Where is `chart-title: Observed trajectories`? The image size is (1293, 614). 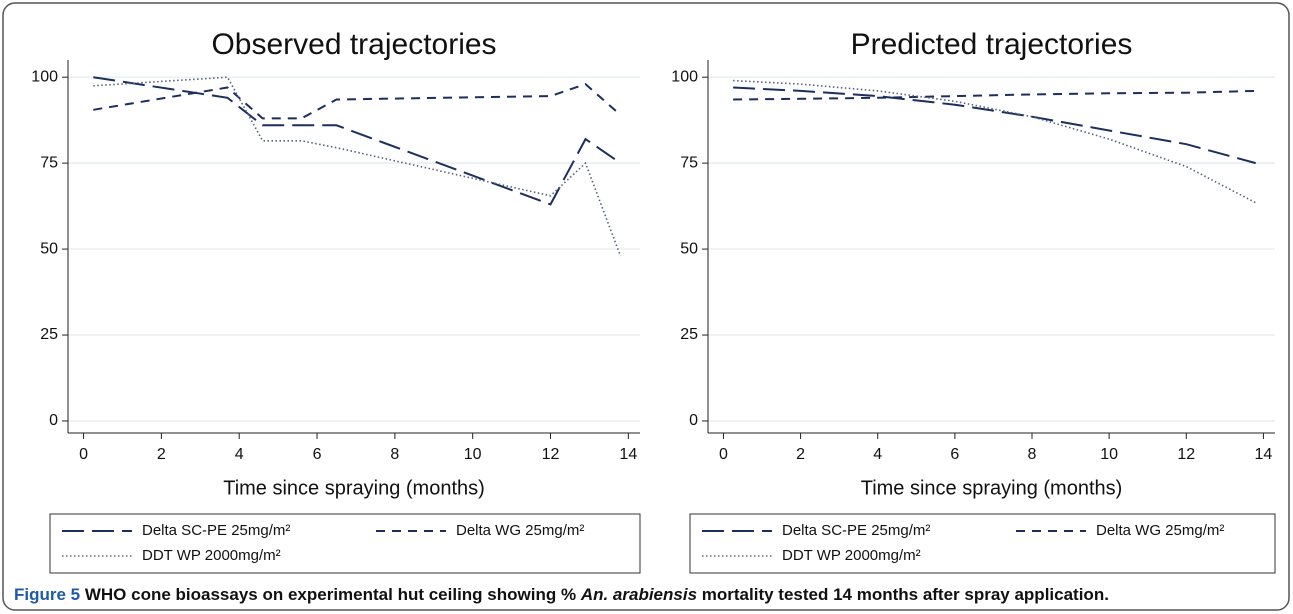 chart-title: Observed trajectories is located at coordinates (353, 44).